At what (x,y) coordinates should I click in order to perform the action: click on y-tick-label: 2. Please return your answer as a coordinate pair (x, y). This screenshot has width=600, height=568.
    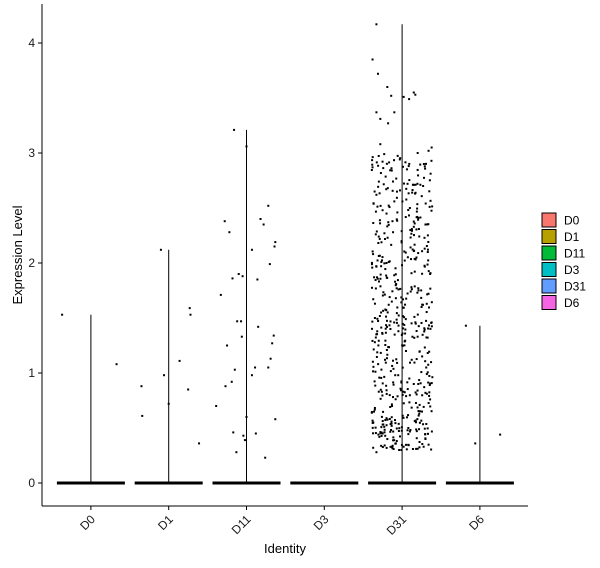
    Looking at the image, I should click on (31, 263).